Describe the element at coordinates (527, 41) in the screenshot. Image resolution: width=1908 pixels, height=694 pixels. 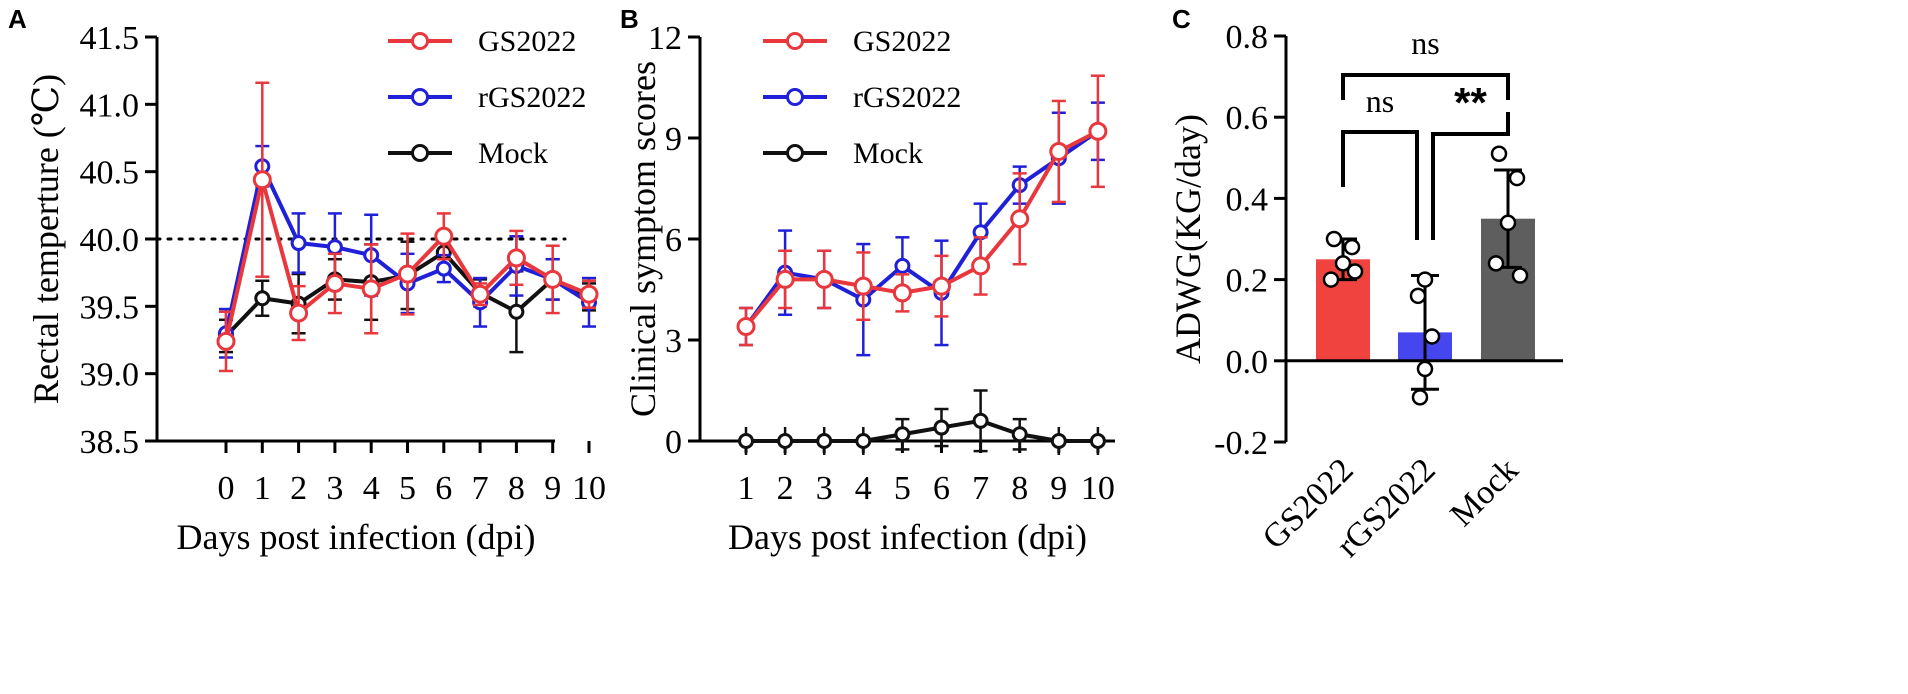
I see `panel-a-legend-gs2022-label: GS2022` at that location.